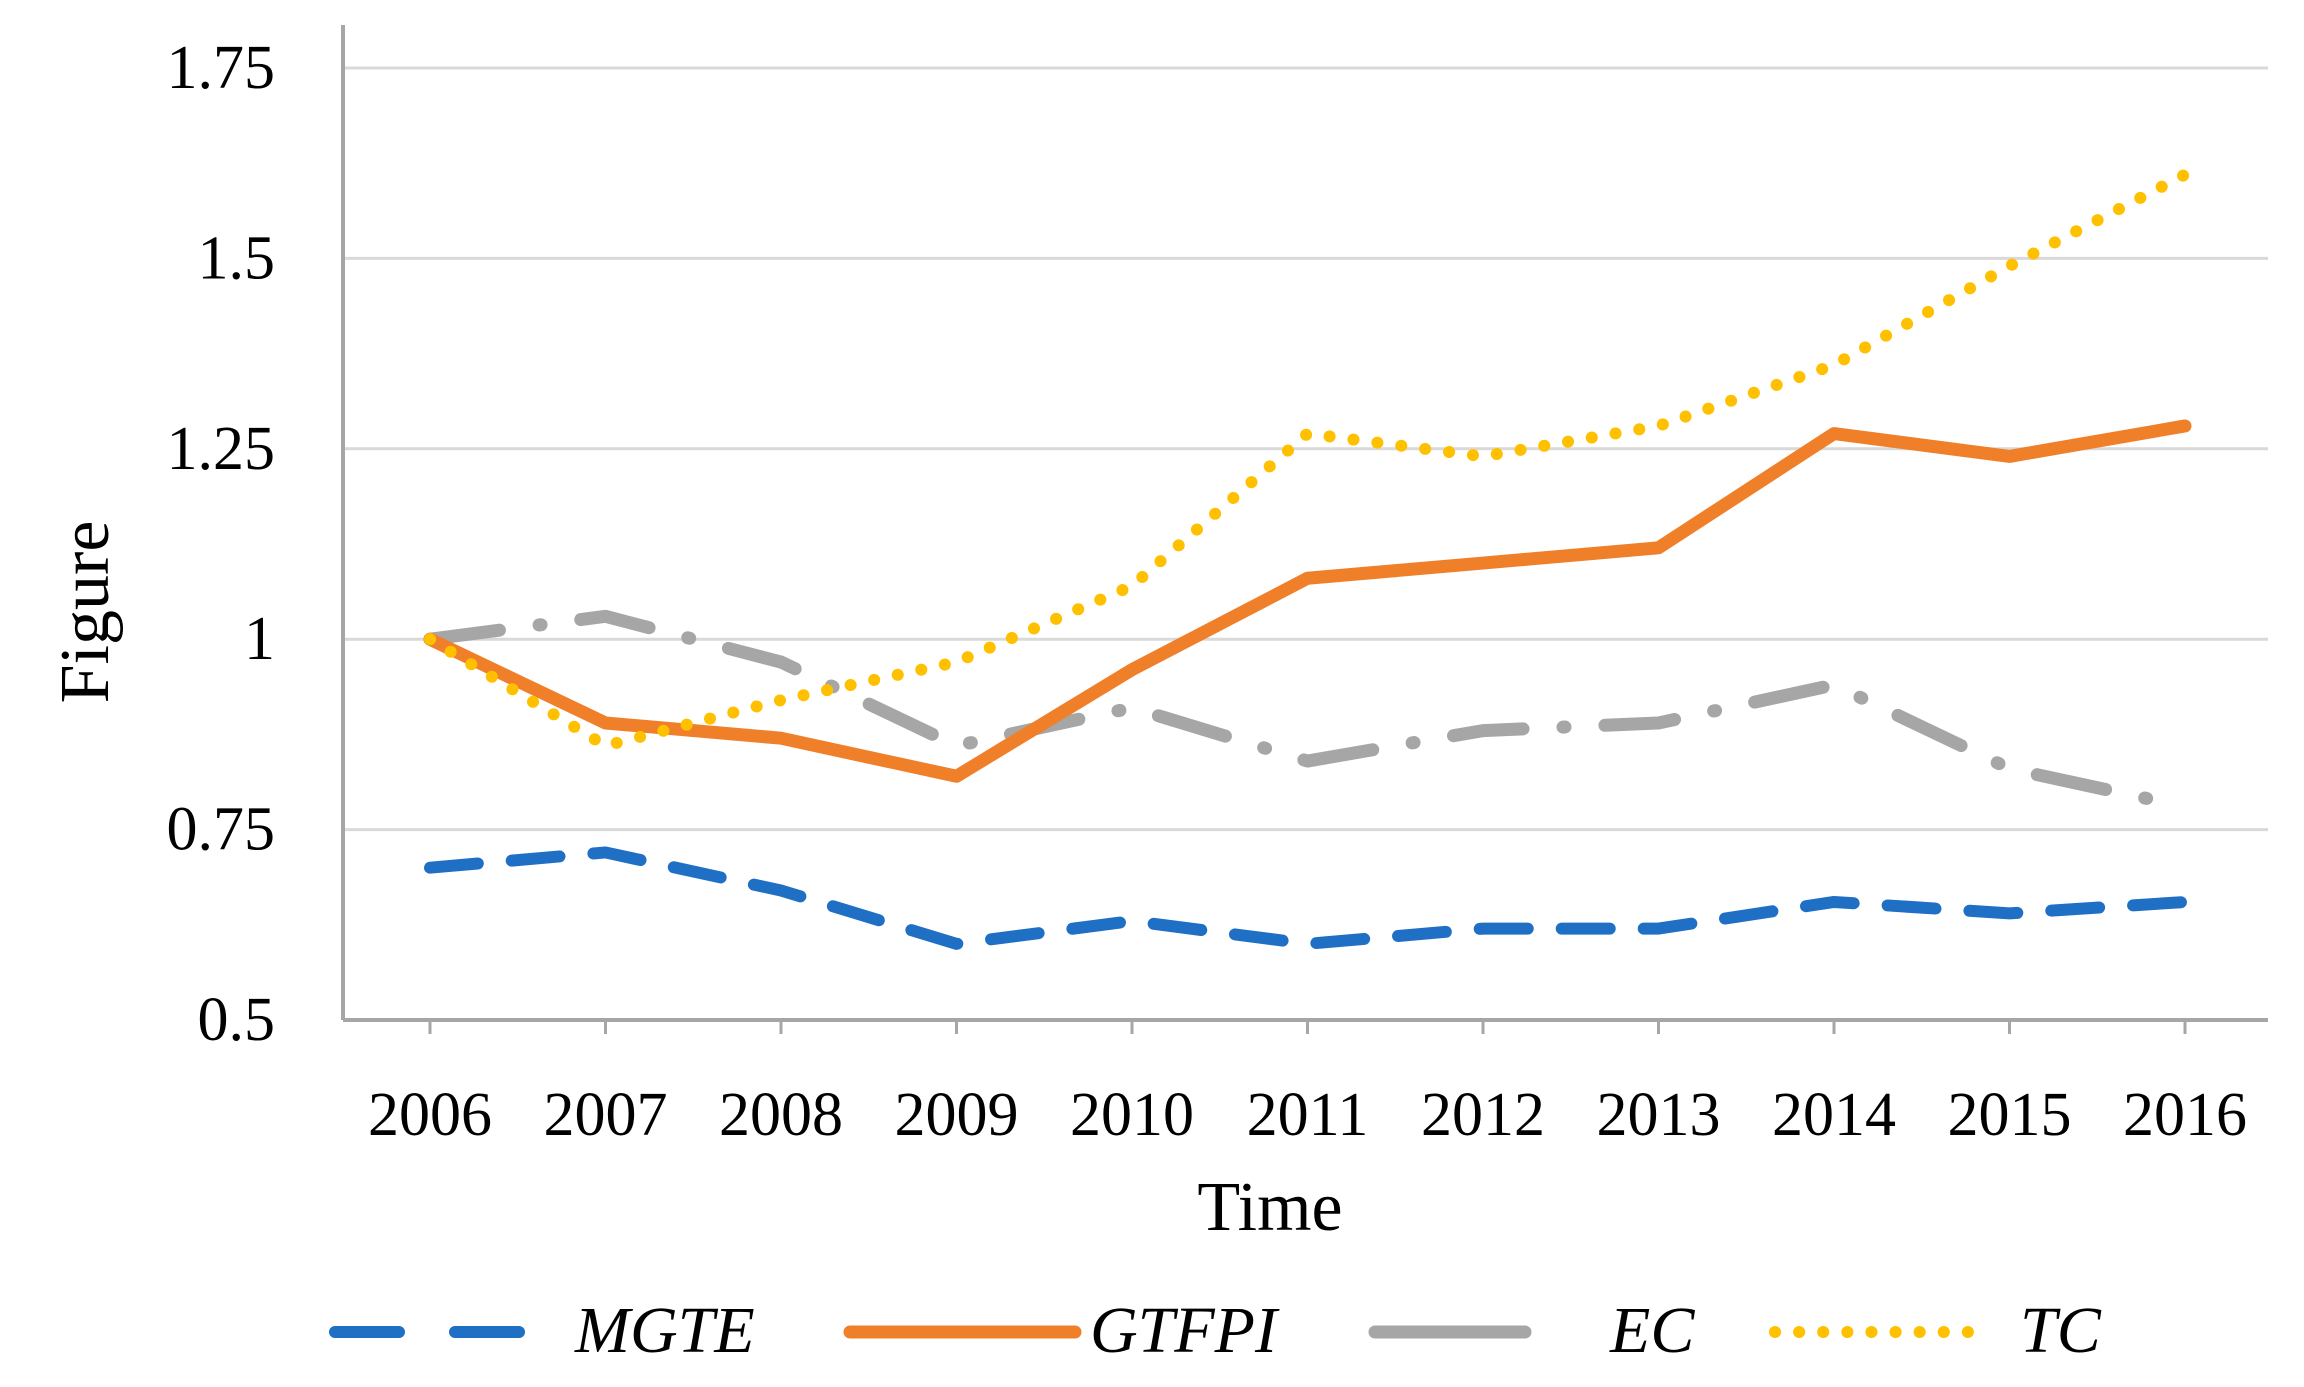 The height and width of the screenshot is (1387, 2304). Describe the element at coordinates (237, 258) in the screenshot. I see `y-tick-label: 1.5` at that location.